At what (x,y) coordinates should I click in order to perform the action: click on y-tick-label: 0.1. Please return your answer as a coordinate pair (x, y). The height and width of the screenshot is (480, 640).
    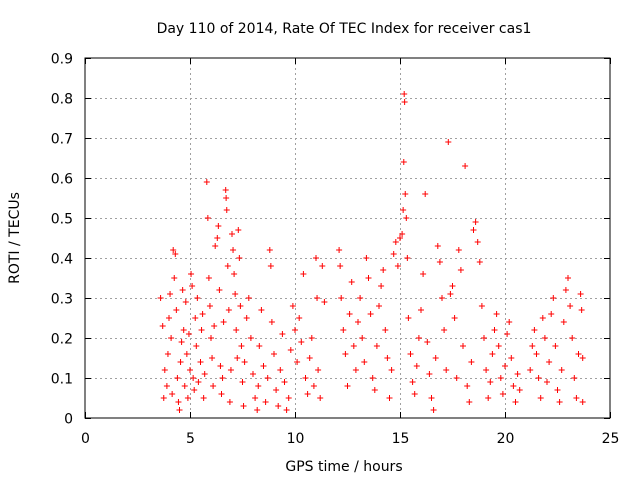
    Looking at the image, I should click on (62, 380).